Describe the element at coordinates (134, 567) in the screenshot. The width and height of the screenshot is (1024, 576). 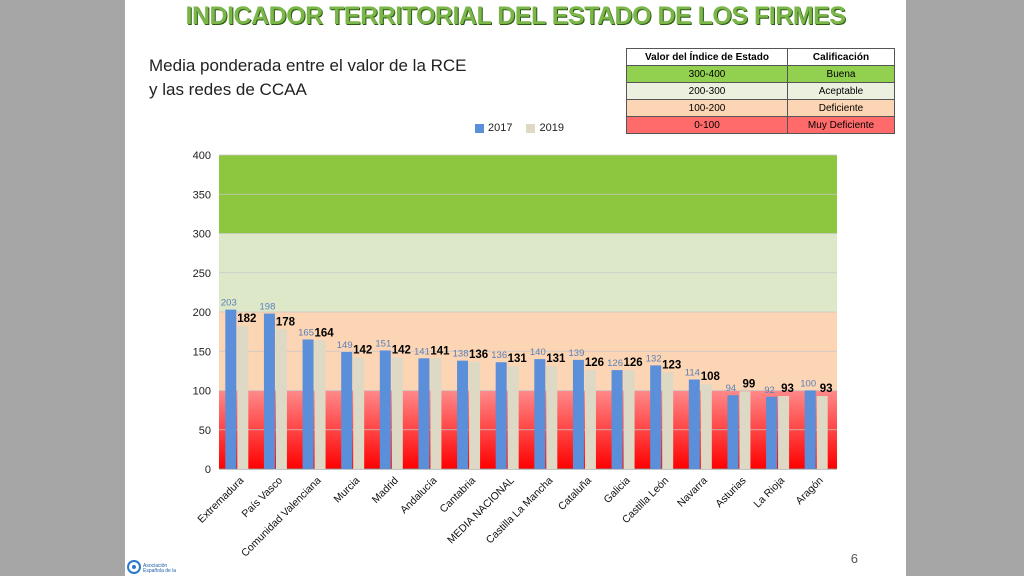
I see `logo-icon` at that location.